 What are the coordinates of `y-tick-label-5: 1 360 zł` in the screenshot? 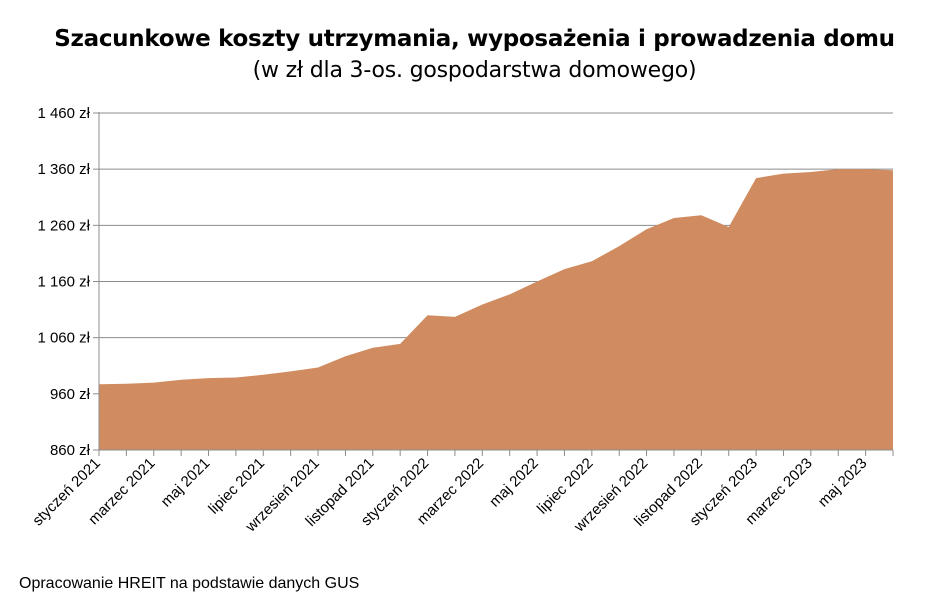 It's located at (63, 169).